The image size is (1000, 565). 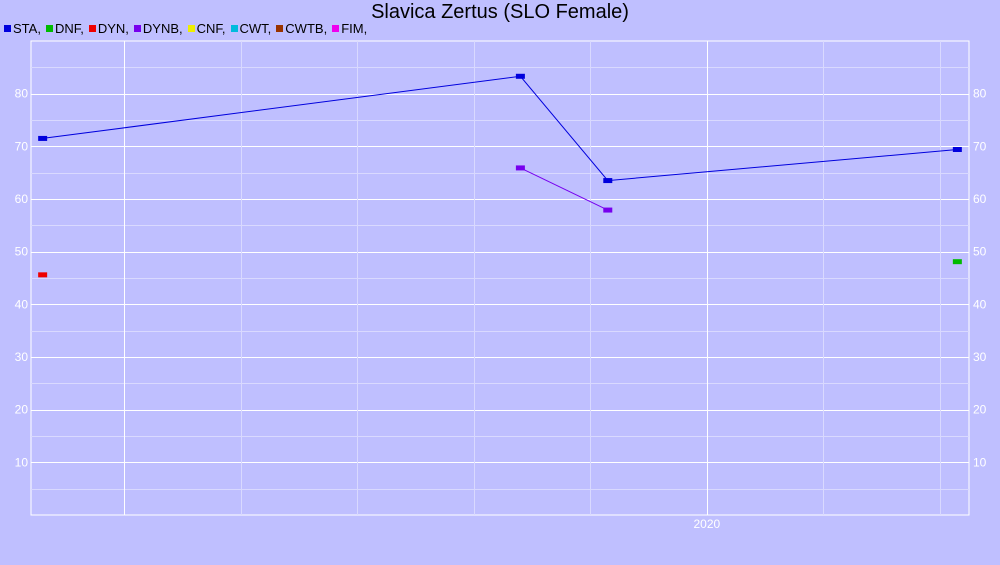 I want to click on legend-item-dnf: DNF,, so click(x=64, y=28).